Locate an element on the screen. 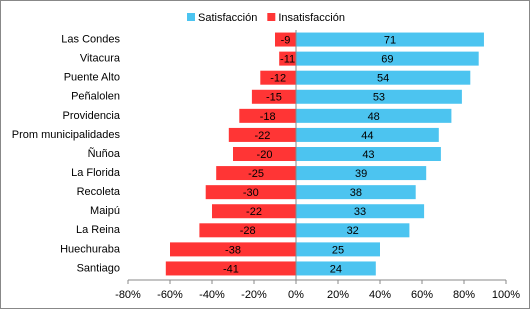 The image size is (530, 309). x-tick-label: -80% is located at coordinates (128, 295).